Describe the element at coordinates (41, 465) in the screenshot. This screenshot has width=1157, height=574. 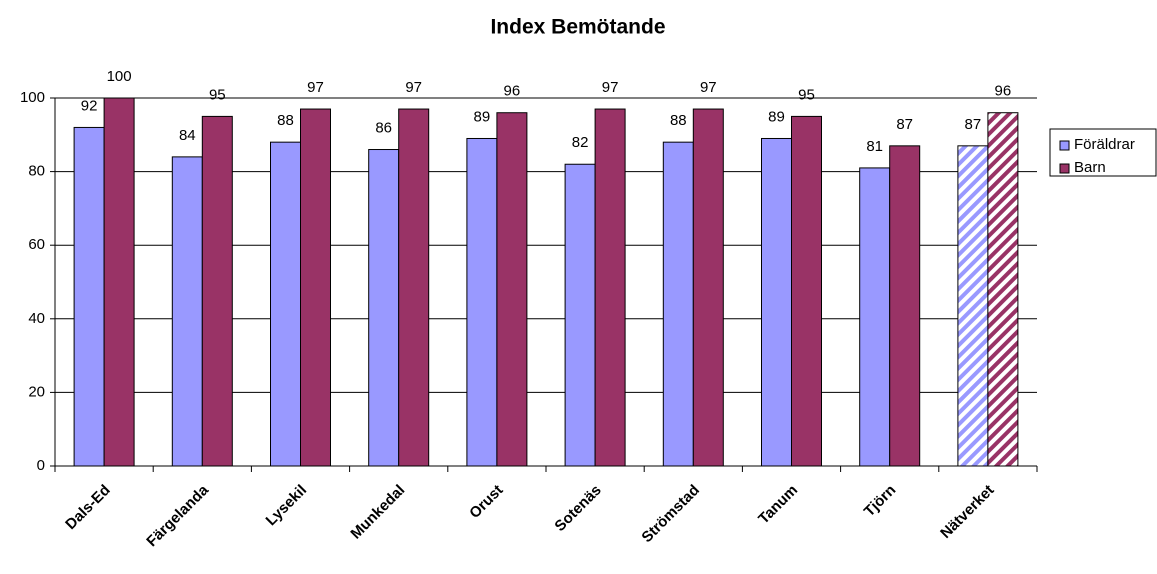
I see `y-tick-label: 0` at that location.